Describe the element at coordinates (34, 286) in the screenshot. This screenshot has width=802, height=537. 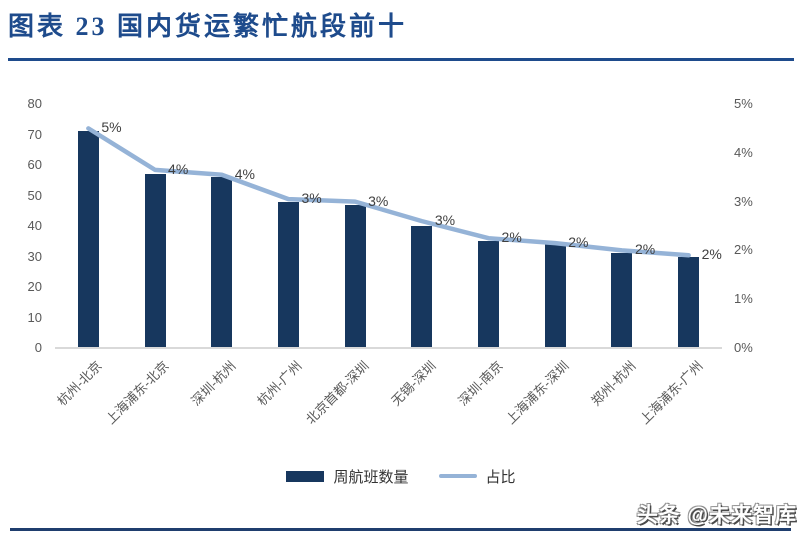
I see `y-axis-tick-left: 20` at that location.